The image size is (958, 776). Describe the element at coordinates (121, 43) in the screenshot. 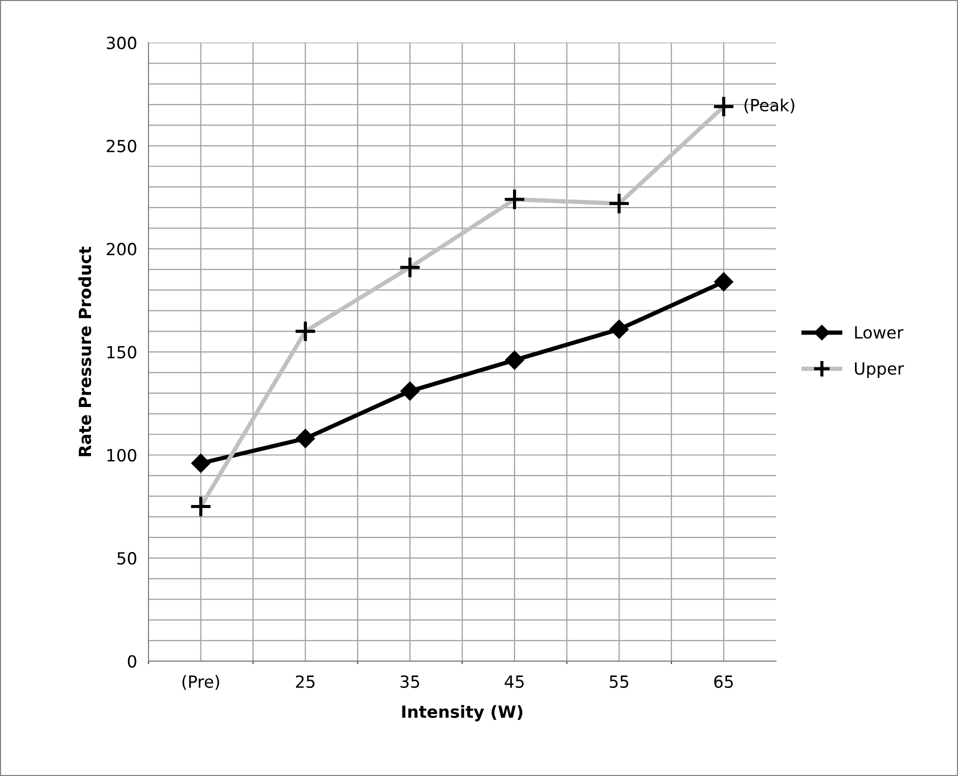

I see `y-tick-label: 300` at that location.